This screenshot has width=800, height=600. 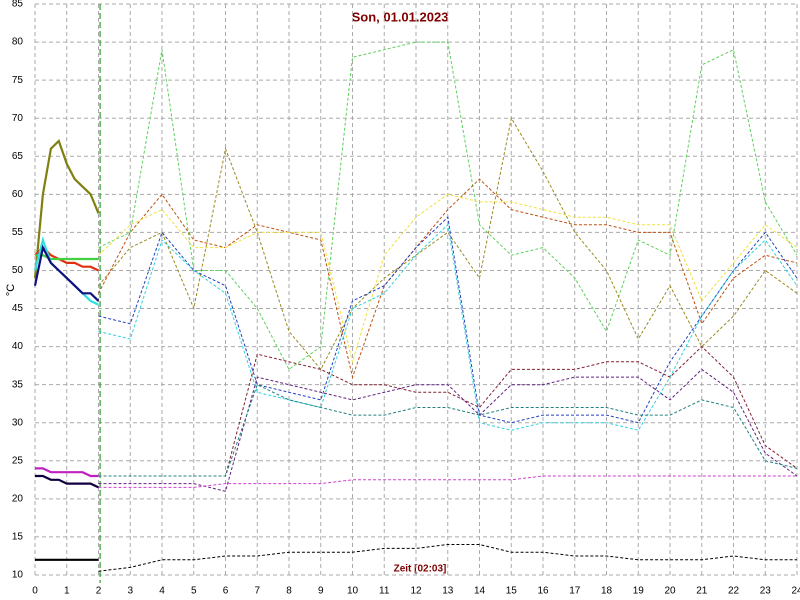 I want to click on y-tick-label: 60, so click(x=18, y=194).